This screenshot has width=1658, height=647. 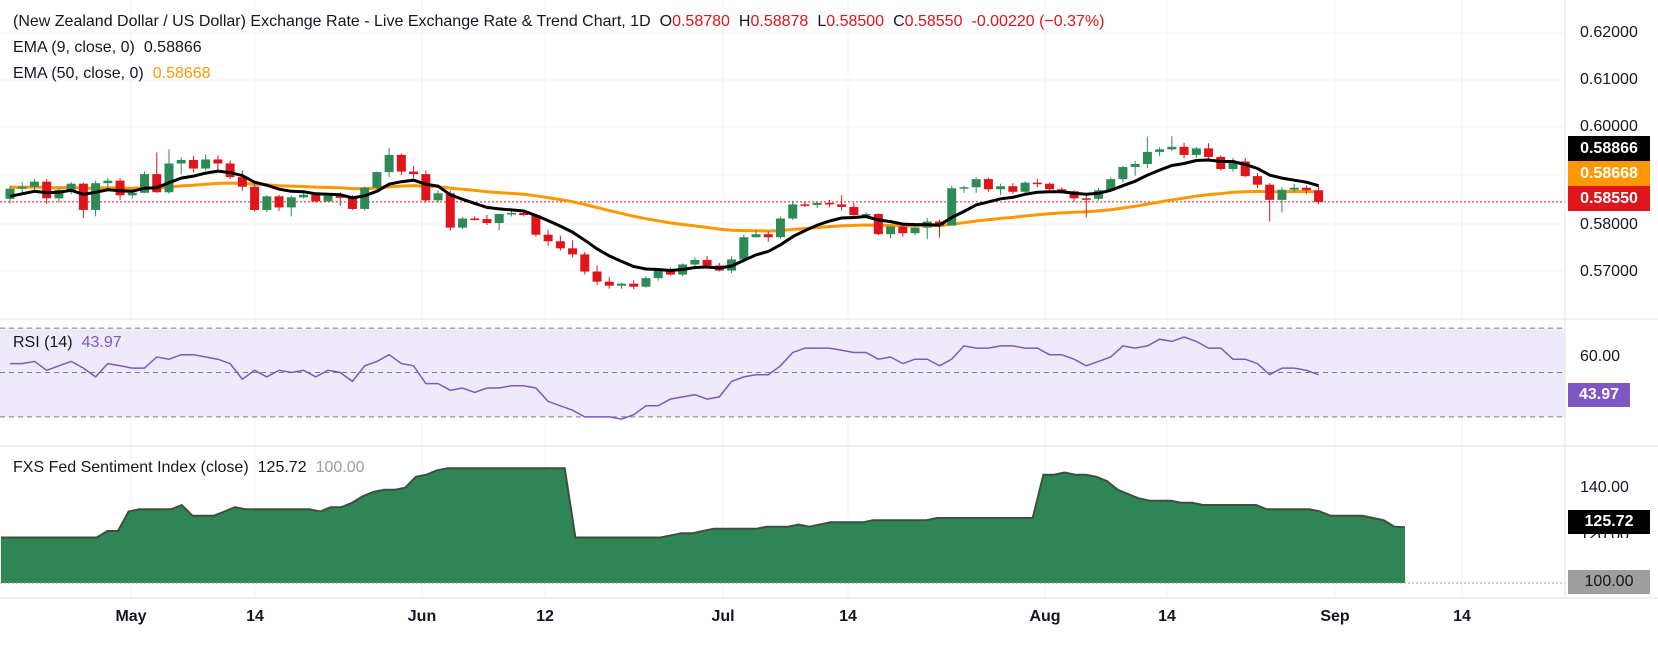 What do you see at coordinates (1609, 79) in the screenshot?
I see `price-tick: 0.61000` at bounding box center [1609, 79].